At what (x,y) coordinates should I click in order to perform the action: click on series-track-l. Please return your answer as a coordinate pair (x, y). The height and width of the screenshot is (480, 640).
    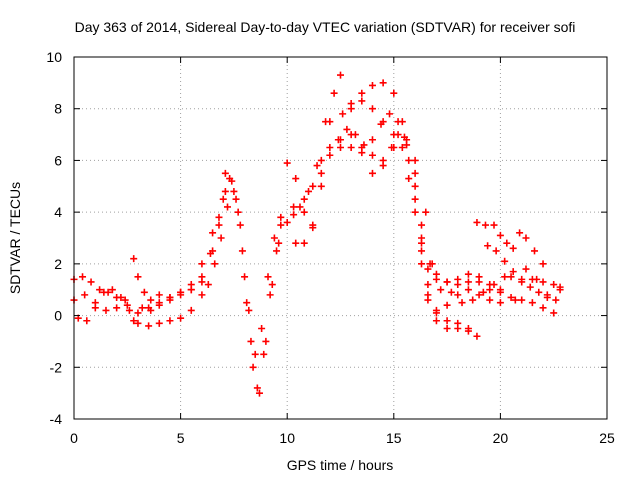
    Looking at the image, I should click on (522, 273).